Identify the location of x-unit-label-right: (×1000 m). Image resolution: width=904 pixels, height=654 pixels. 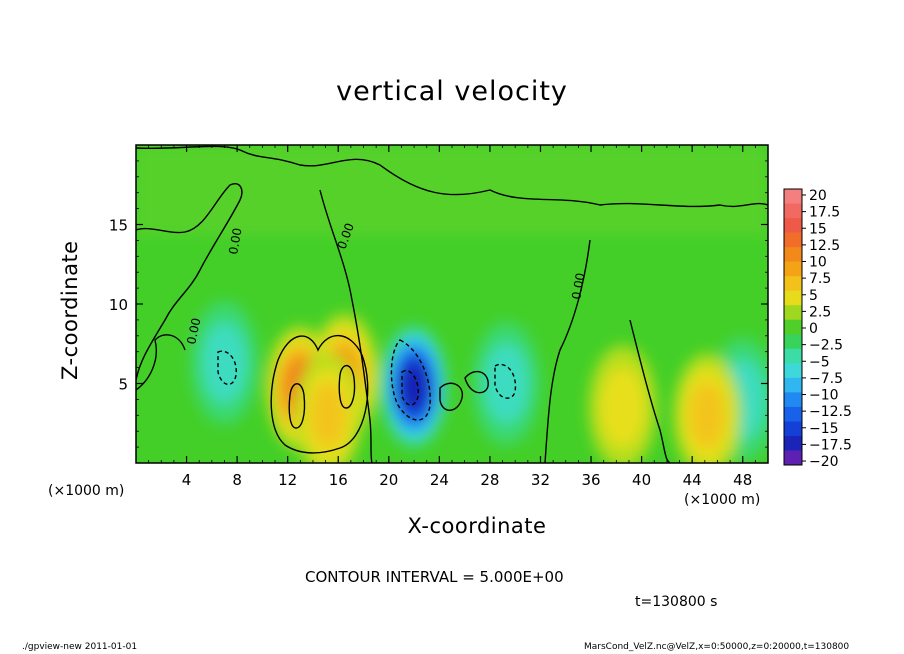
(722, 500).